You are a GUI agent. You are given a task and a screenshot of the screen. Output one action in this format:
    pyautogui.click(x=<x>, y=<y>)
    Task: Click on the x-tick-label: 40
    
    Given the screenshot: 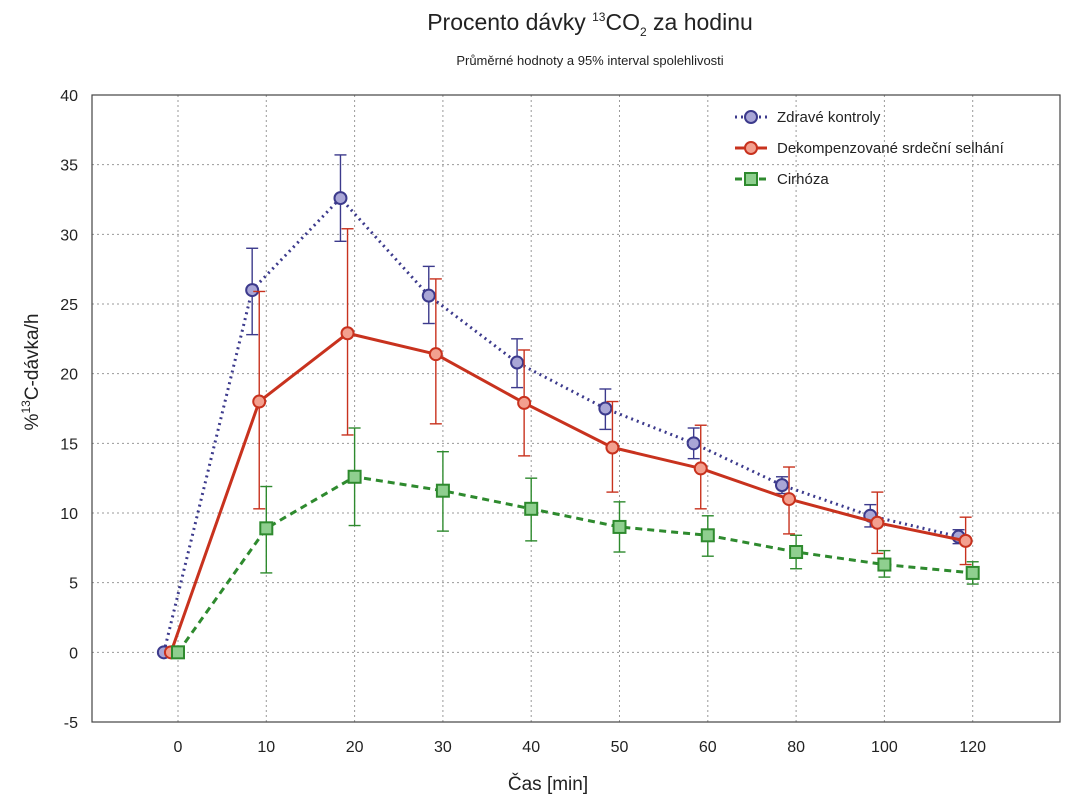 What is the action you would take?
    pyautogui.click(x=531, y=747)
    